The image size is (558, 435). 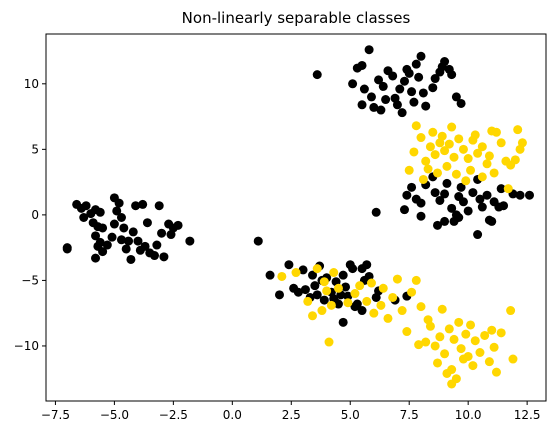 What do you see at coordinates (296, 18) in the screenshot?
I see `chart-title: Non-linearly separable classes` at bounding box center [296, 18].